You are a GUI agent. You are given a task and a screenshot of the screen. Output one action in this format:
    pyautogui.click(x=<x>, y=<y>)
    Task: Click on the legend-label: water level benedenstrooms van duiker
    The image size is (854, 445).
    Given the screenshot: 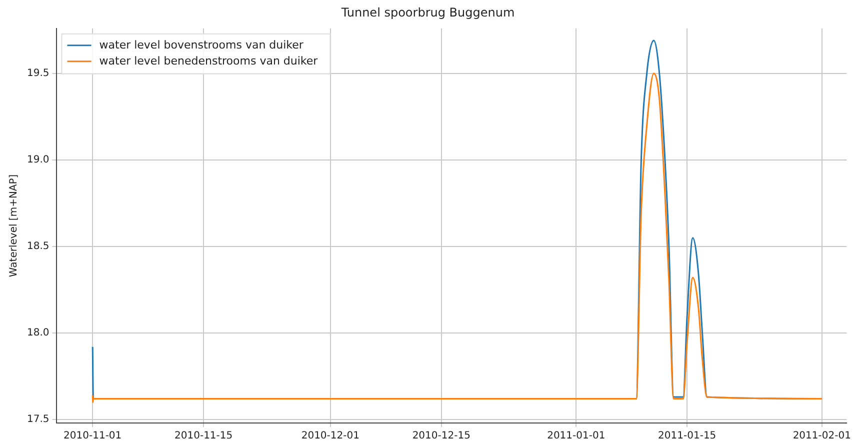 What is the action you would take?
    pyautogui.click(x=208, y=61)
    